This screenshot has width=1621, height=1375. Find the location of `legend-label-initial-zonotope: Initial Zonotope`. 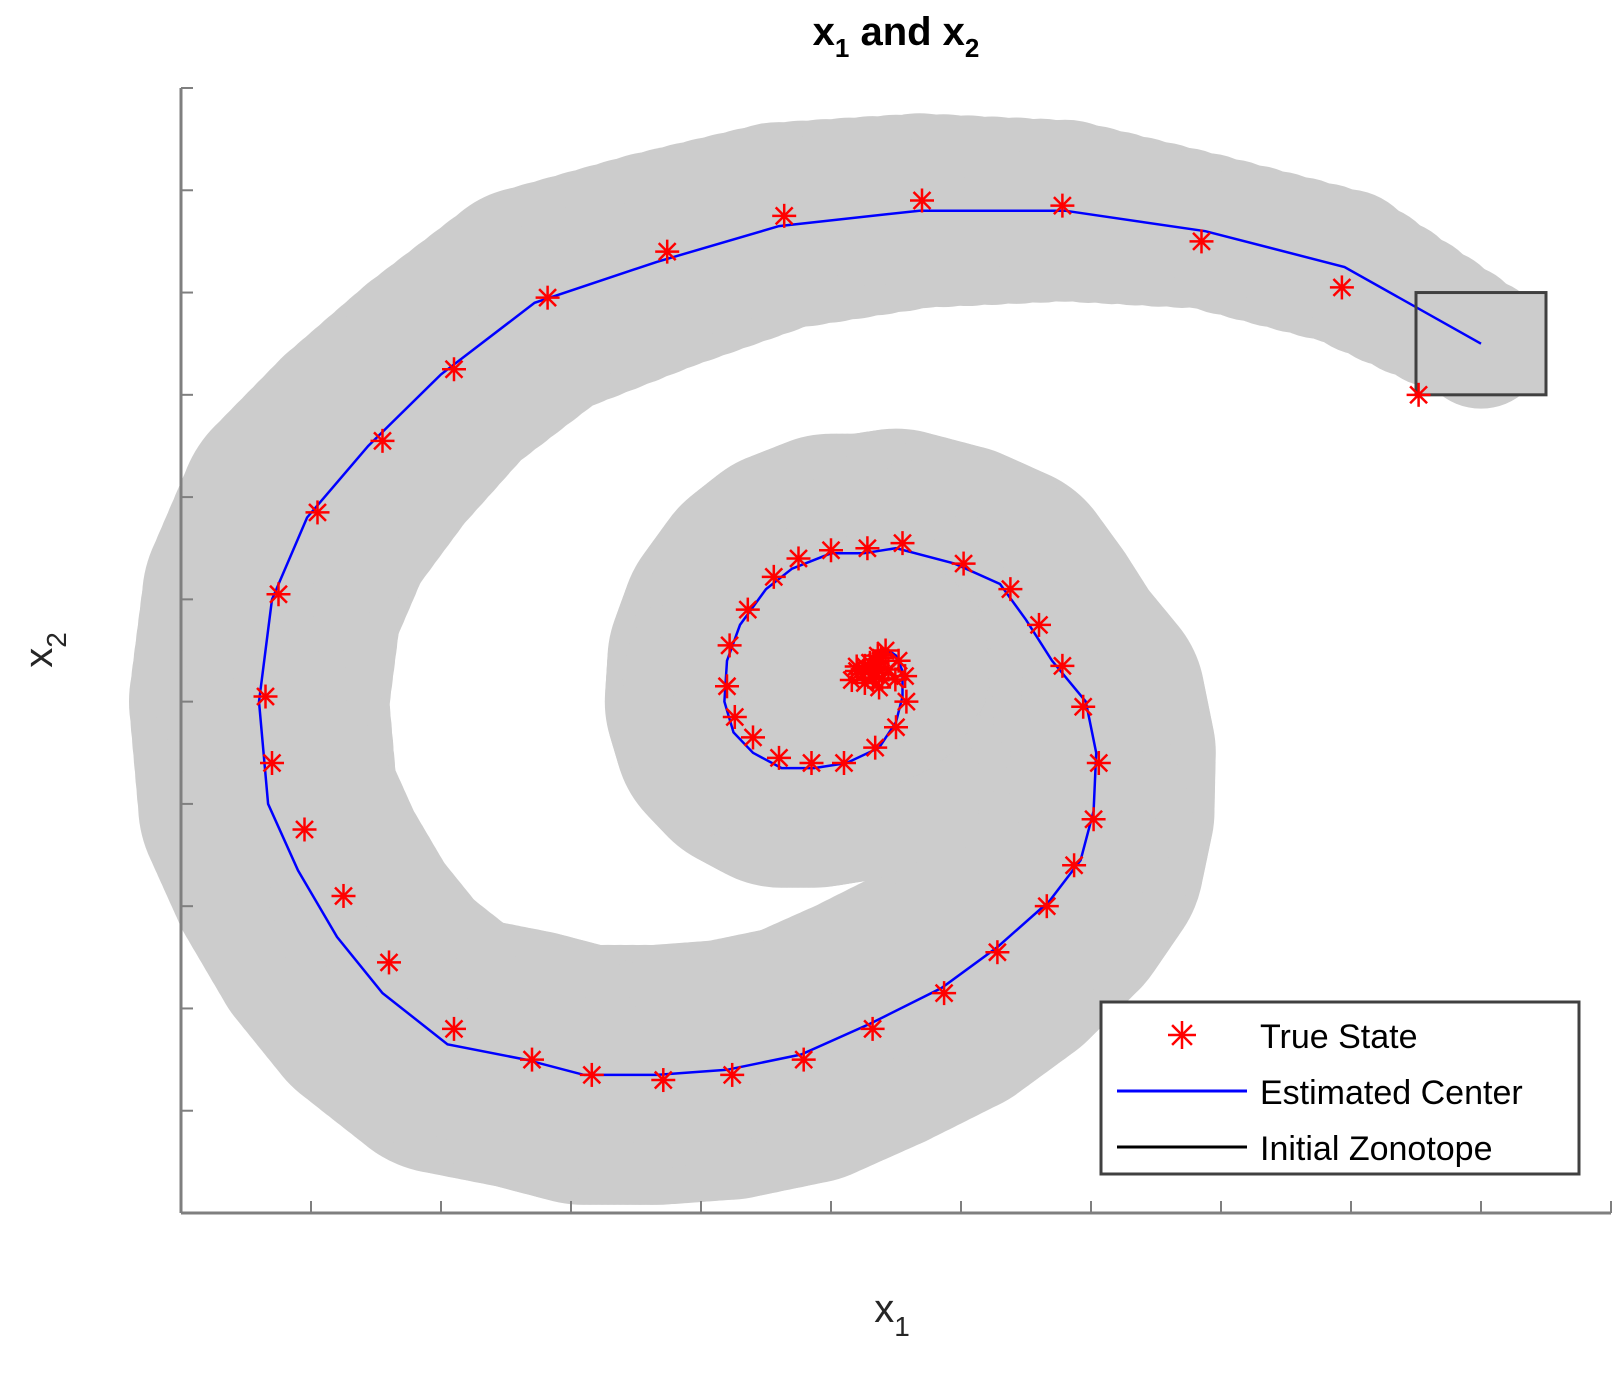

legend-label-initial-zonotope: Initial Zonotope is located at coordinates (1376, 1149).